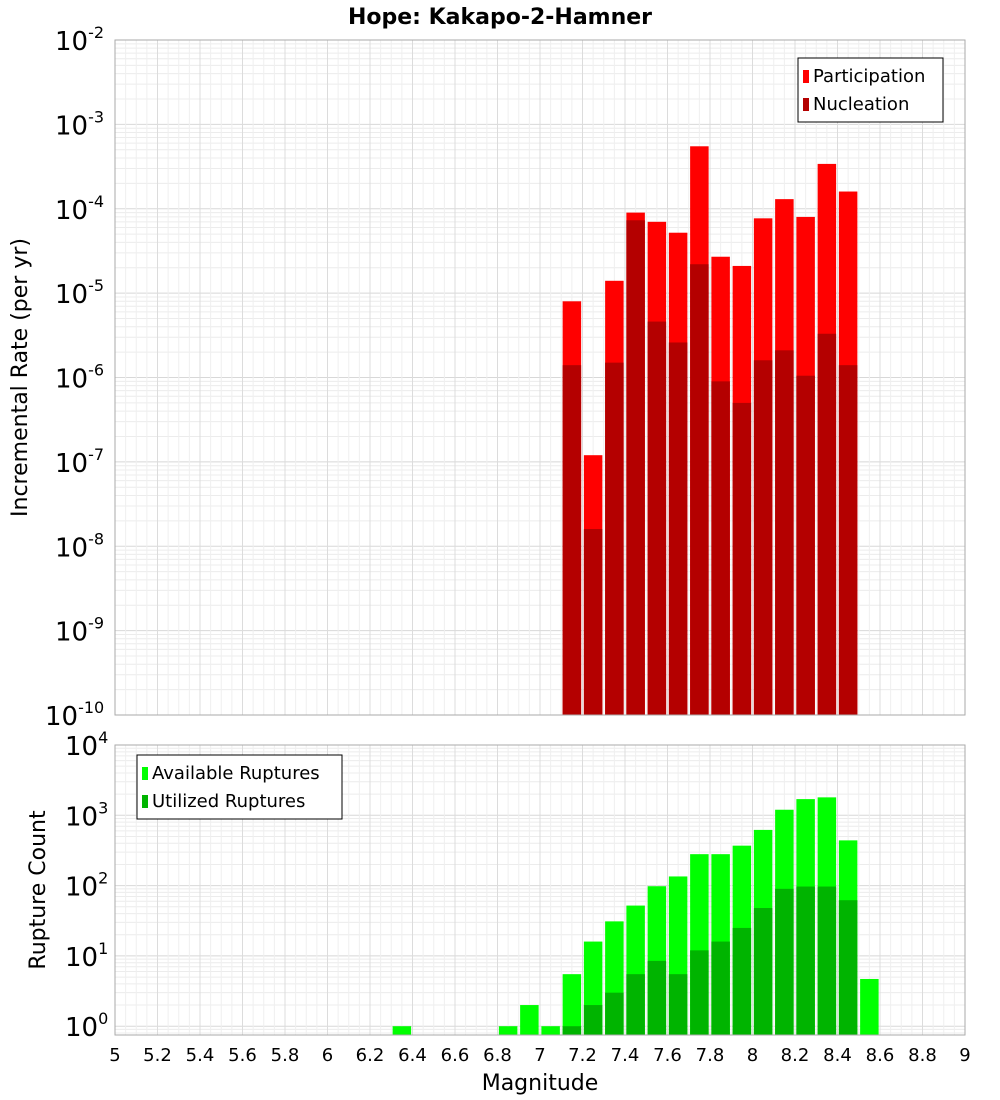  Describe the element at coordinates (157, 1055) in the screenshot. I see `x-tick-label: 5.2` at that location.